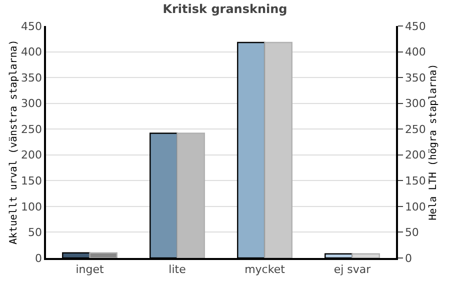 This screenshot has width=450, height=300. I want to click on y-tick-label: 150, so click(31, 181).